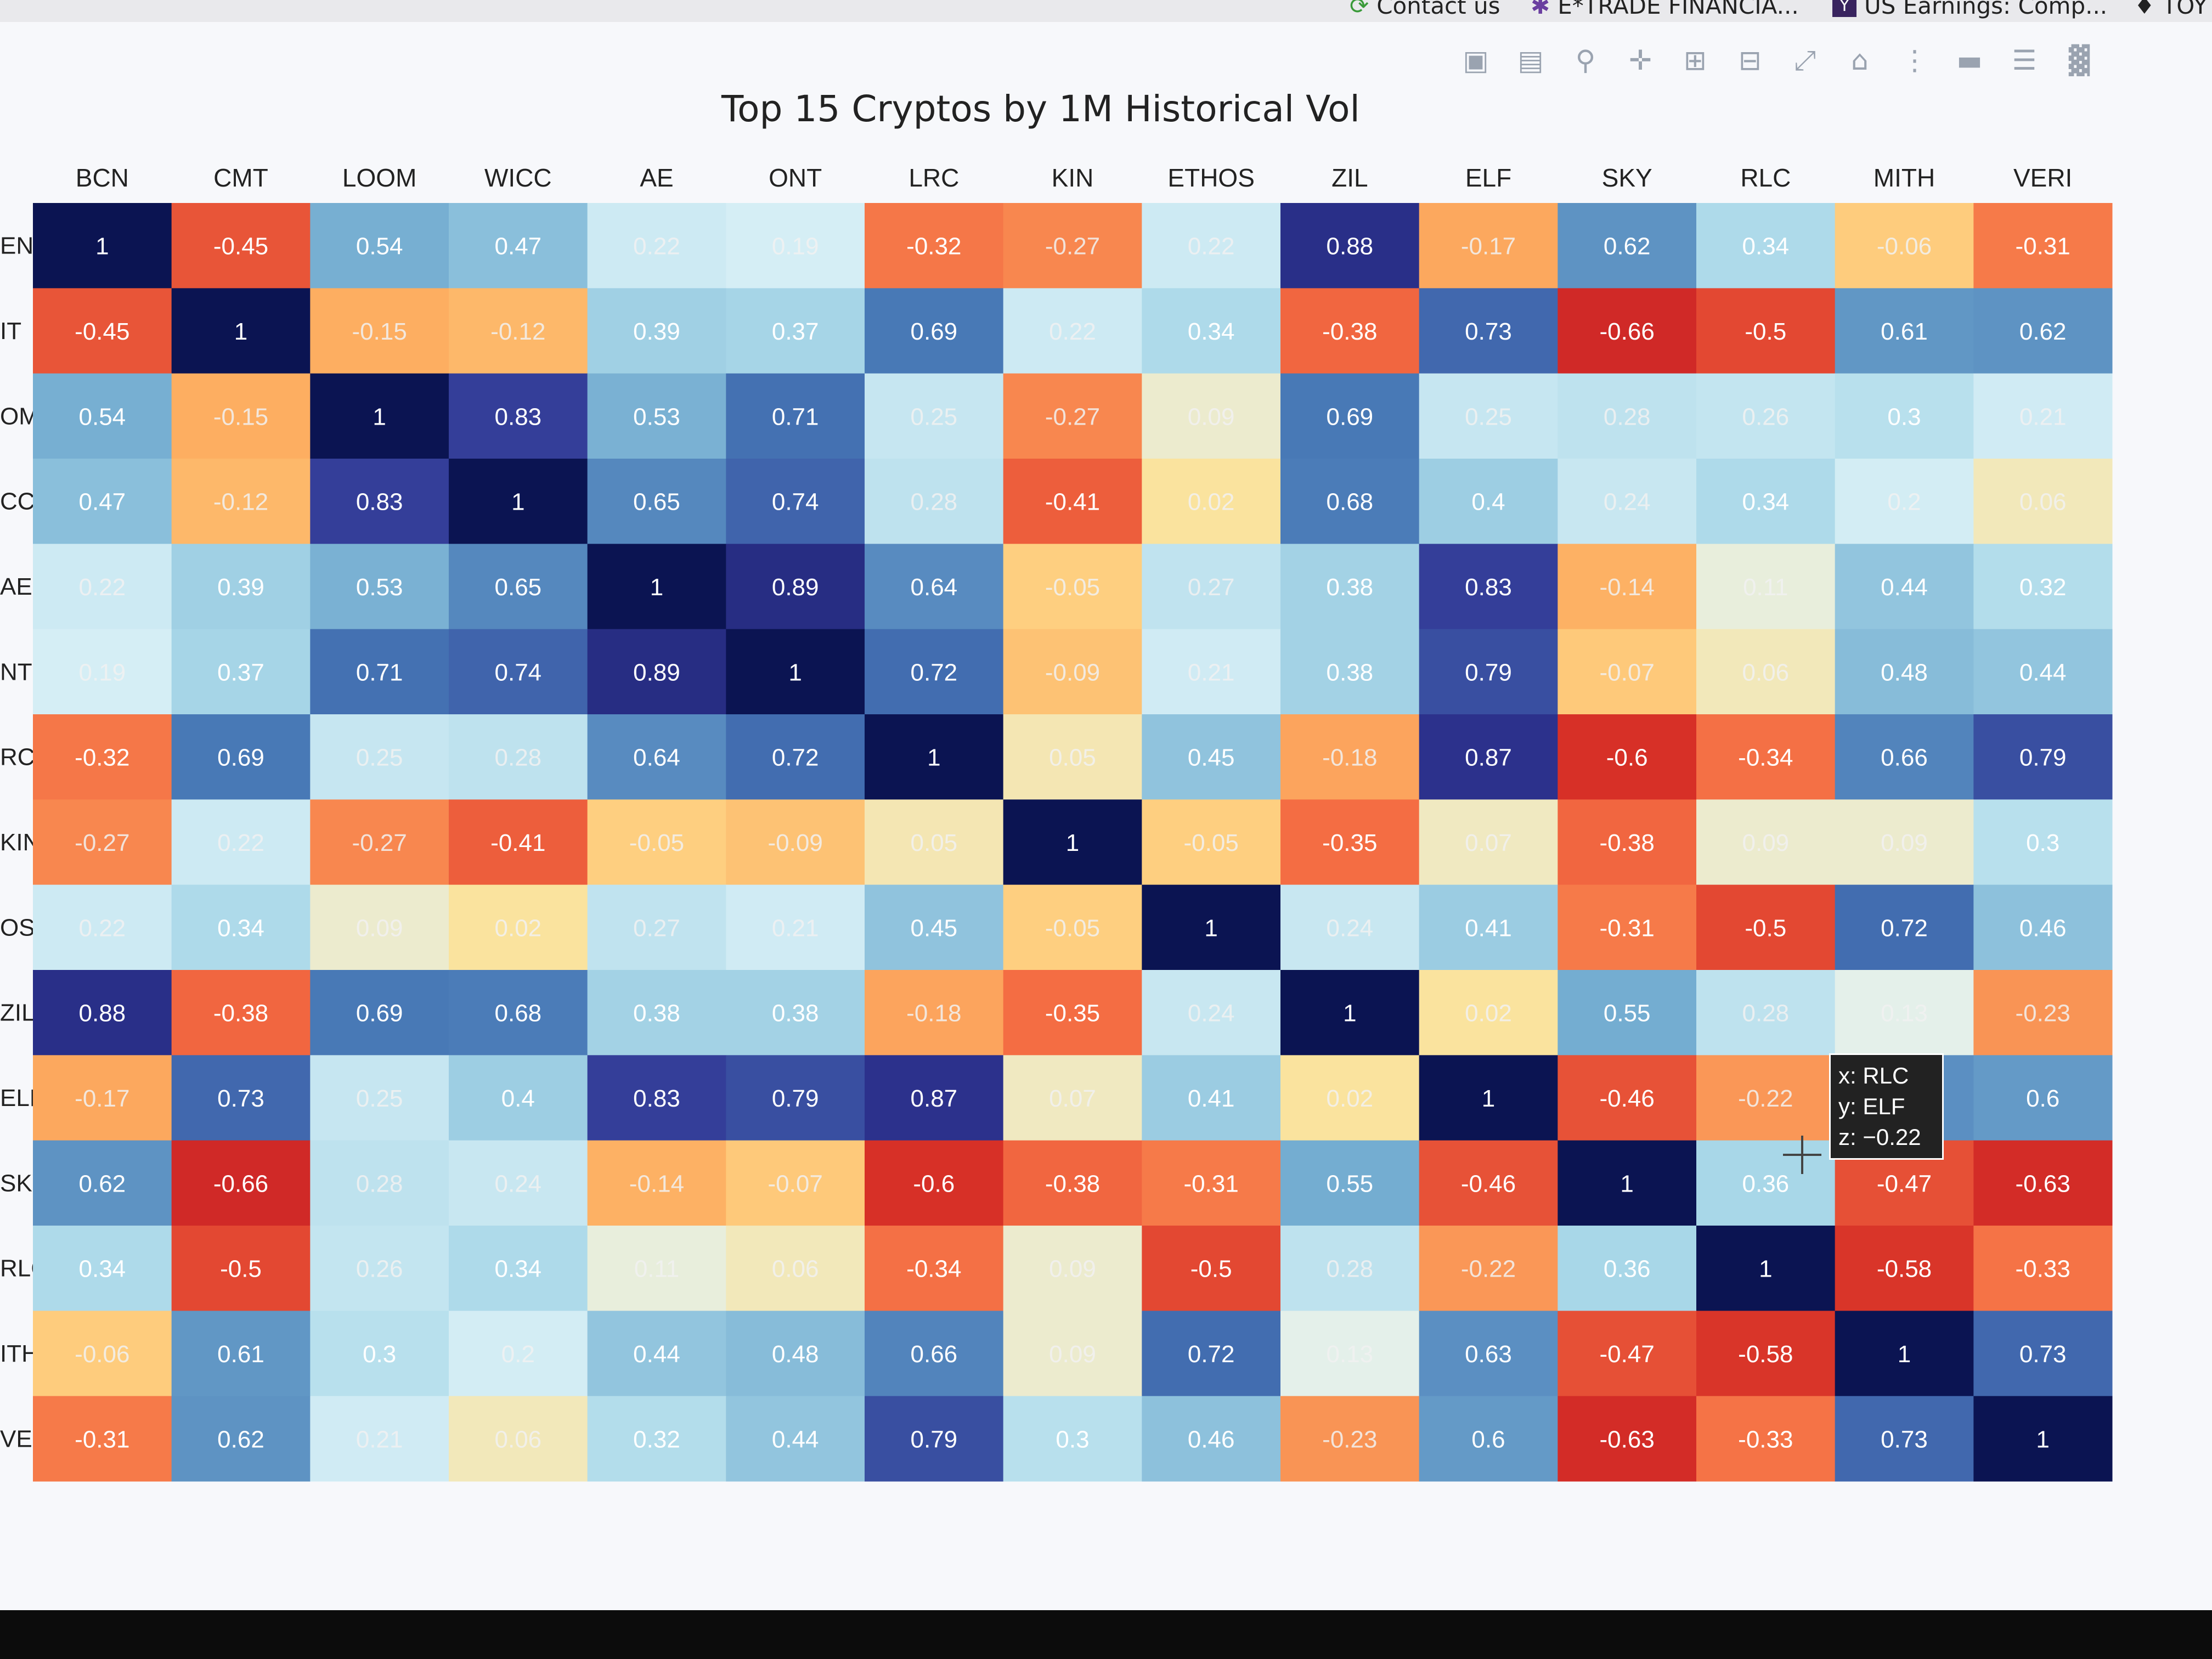  Describe the element at coordinates (795, 1439) in the screenshot. I see `cell-value-label: 0.44` at that location.